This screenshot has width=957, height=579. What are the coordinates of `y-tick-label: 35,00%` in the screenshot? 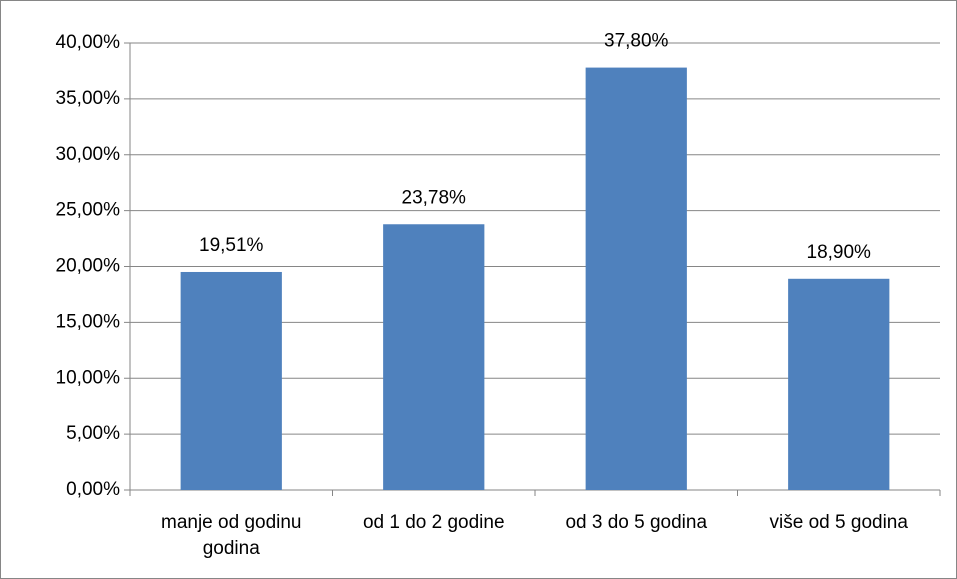 It's located at (88, 98).